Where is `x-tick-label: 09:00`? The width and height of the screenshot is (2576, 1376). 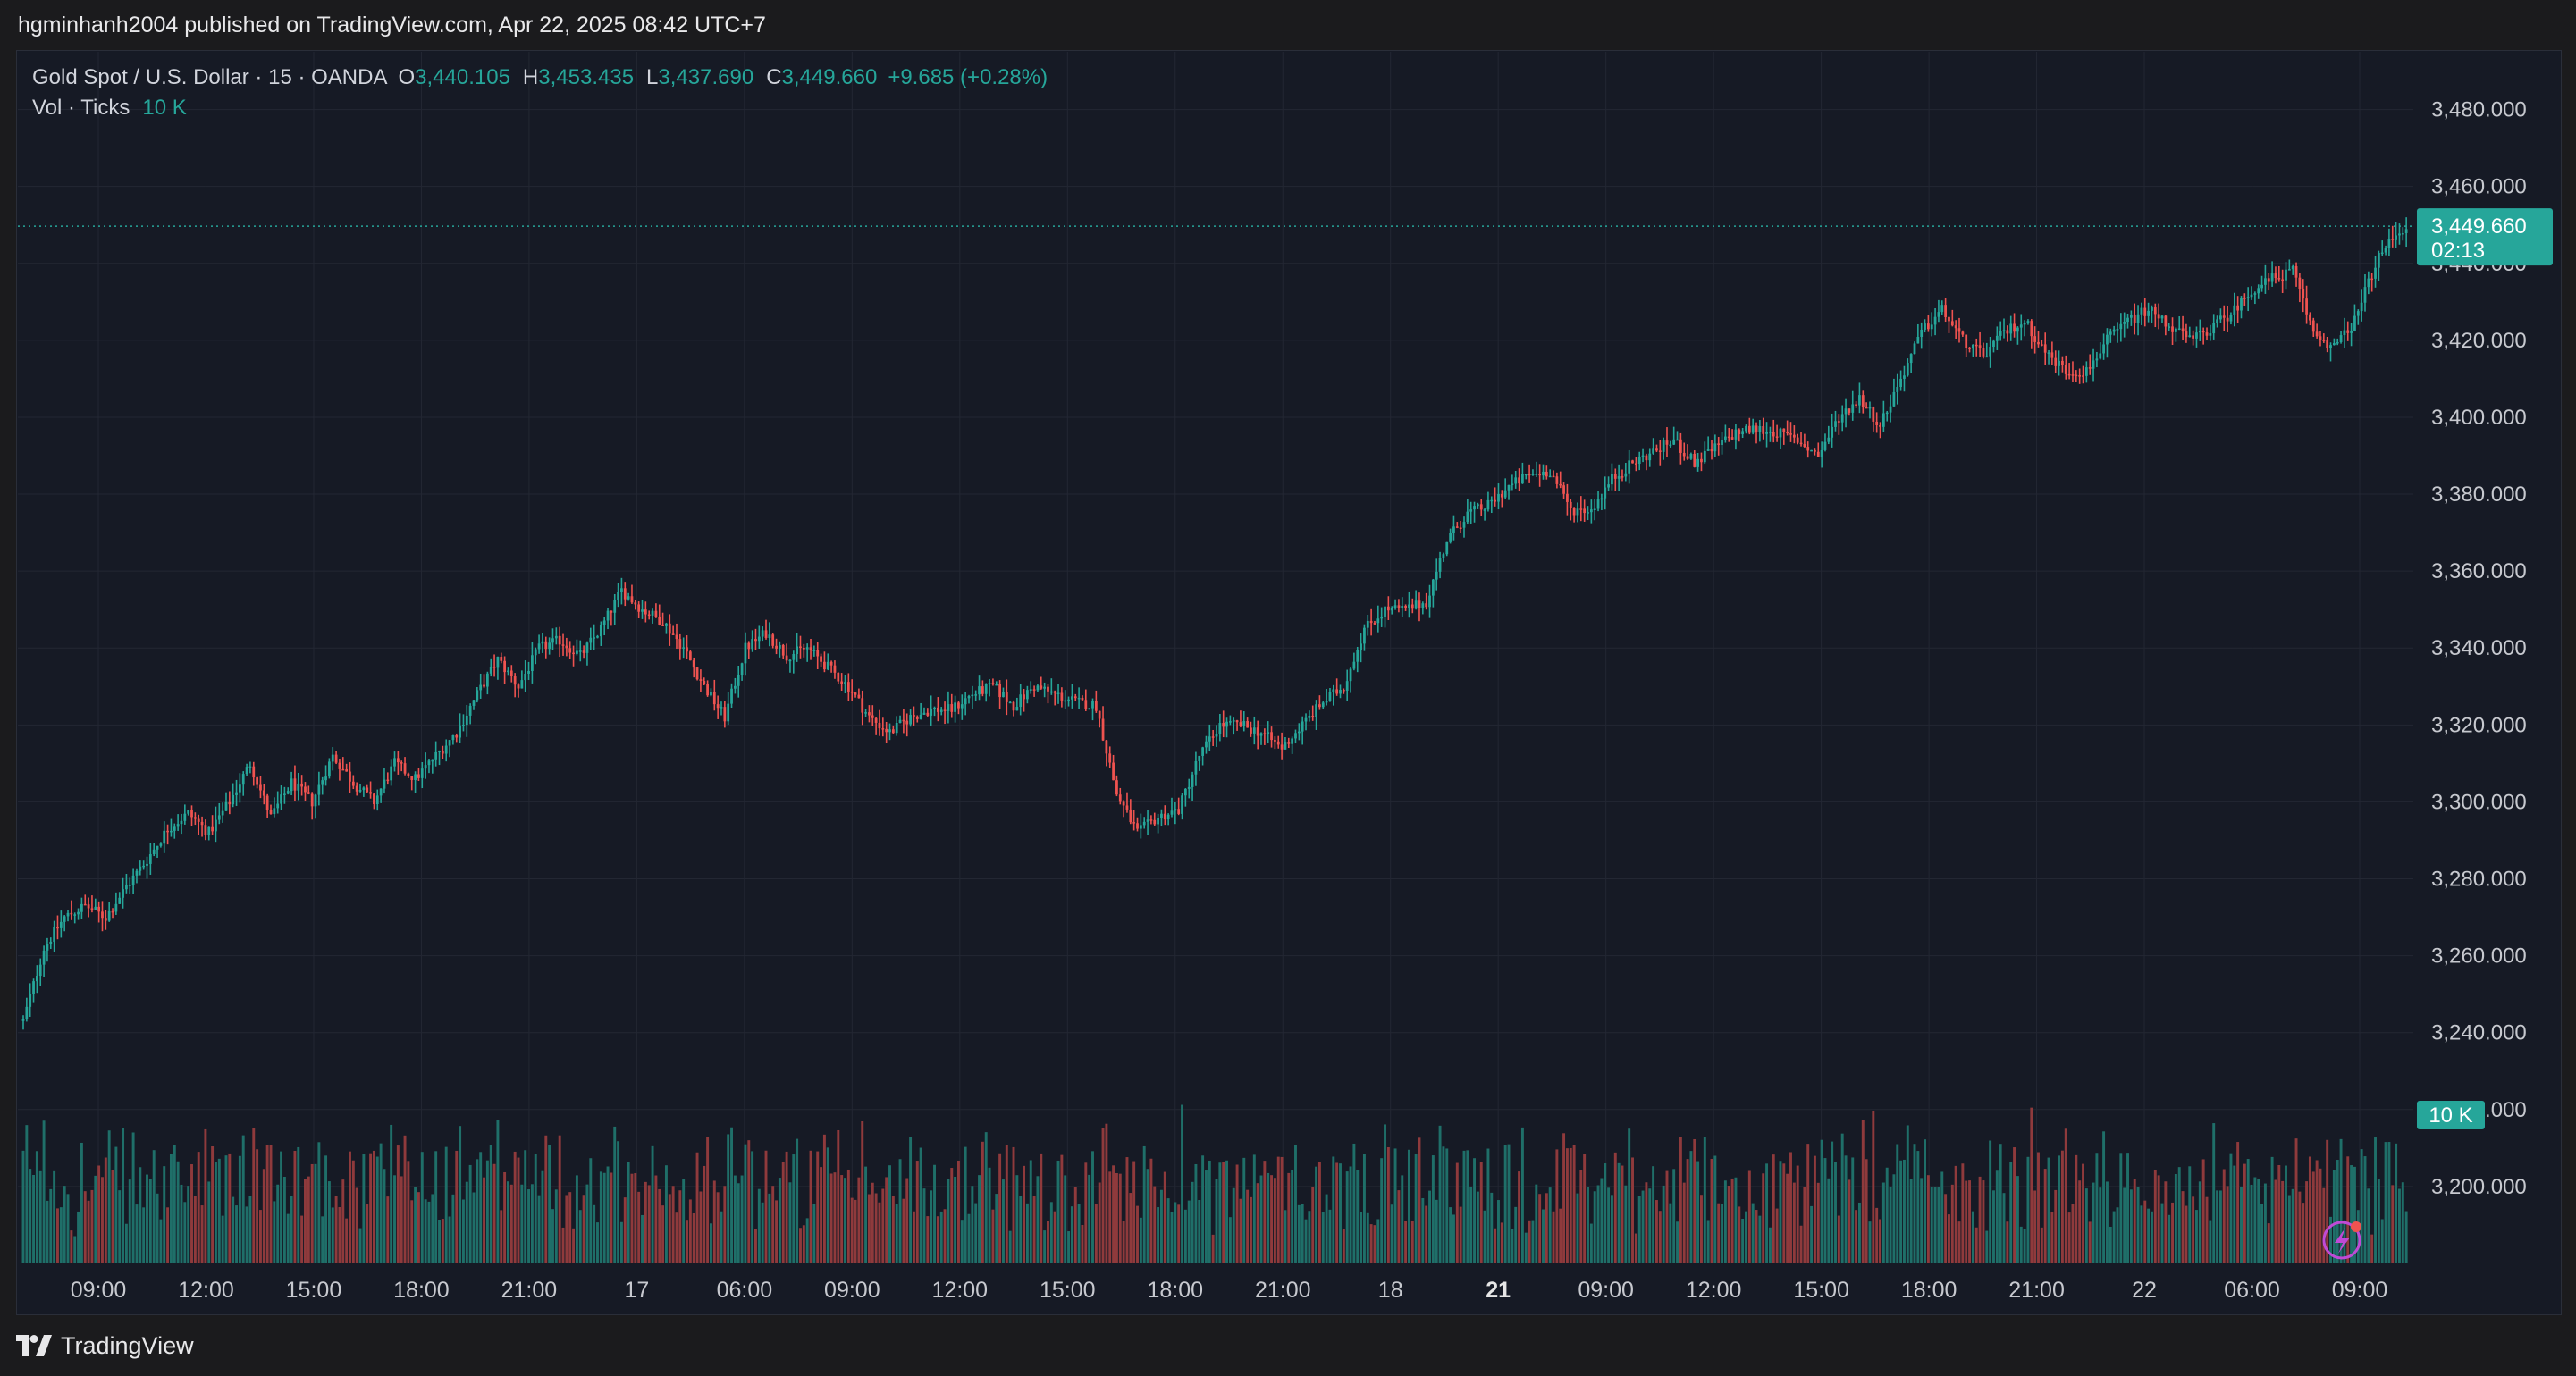
x-tick-label: 09:00 is located at coordinates (852, 1290).